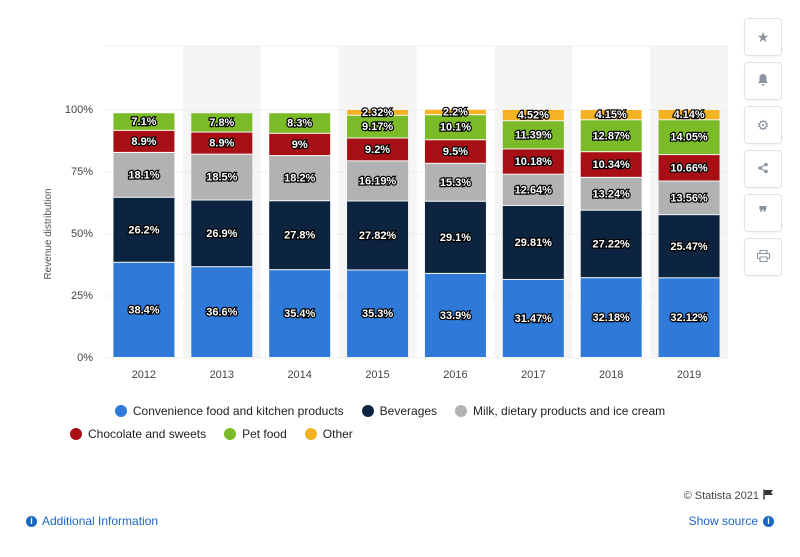 This screenshot has height=557, width=800. I want to click on gear-icon: ⚙, so click(763, 124).